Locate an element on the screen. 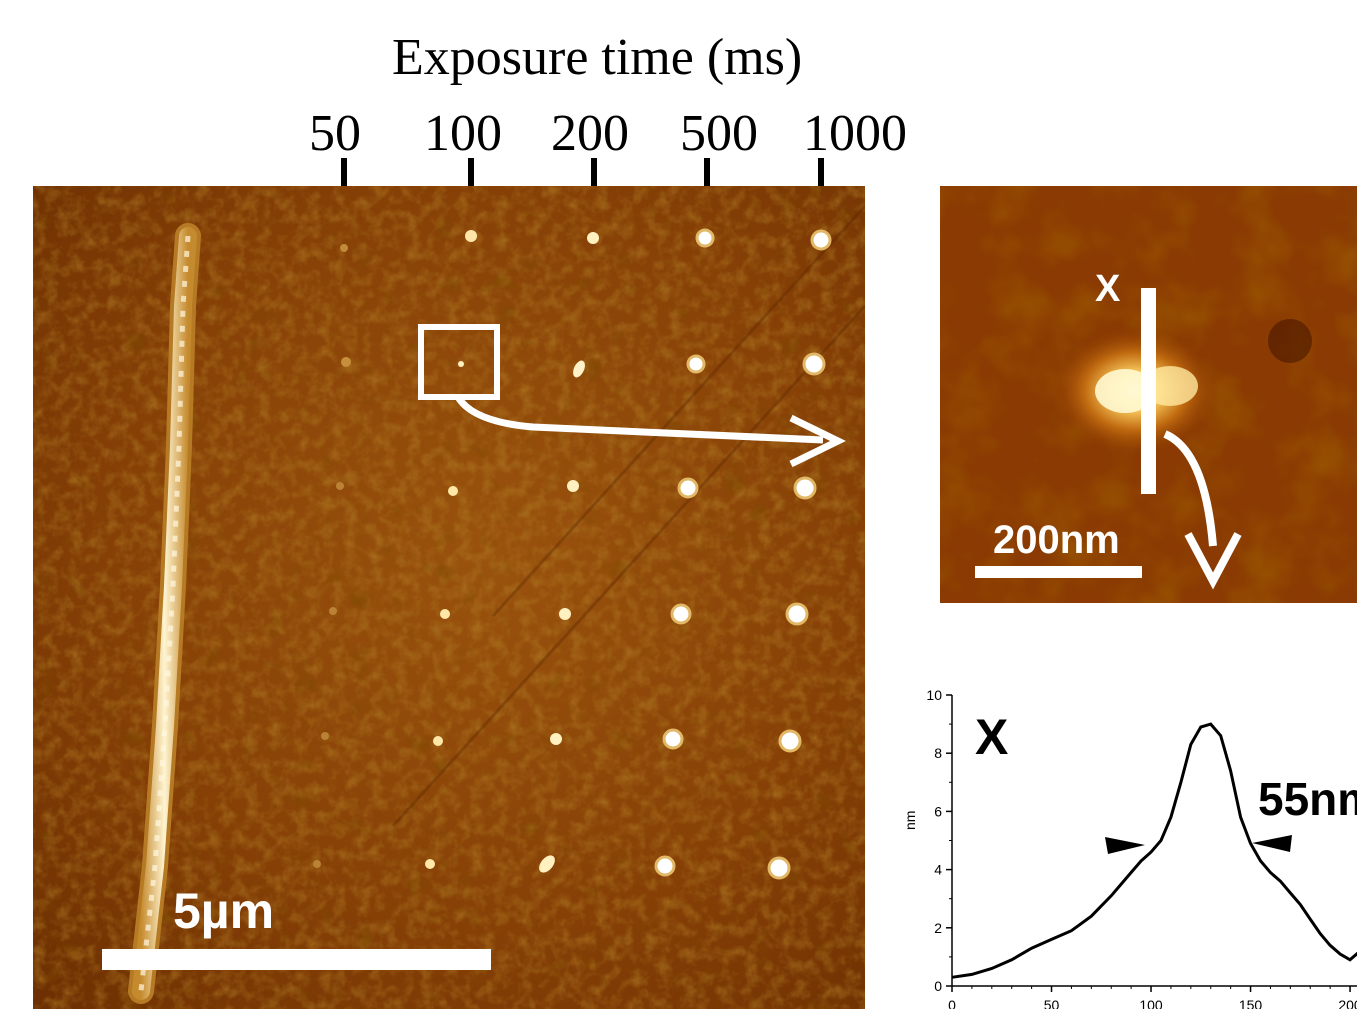  y-tick-label: 4 is located at coordinates (938, 870).